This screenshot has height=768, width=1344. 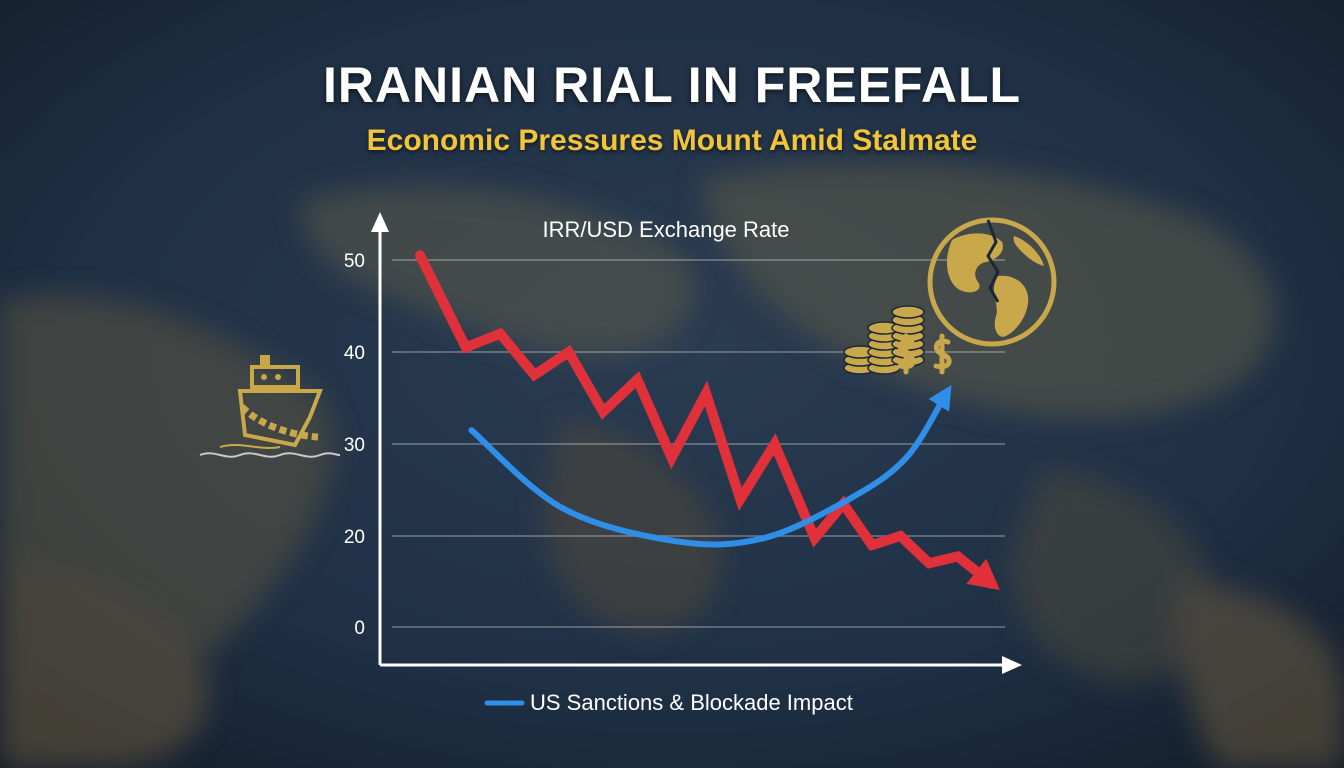 What do you see at coordinates (992, 282) in the screenshot?
I see `cracked-globe-icon` at bounding box center [992, 282].